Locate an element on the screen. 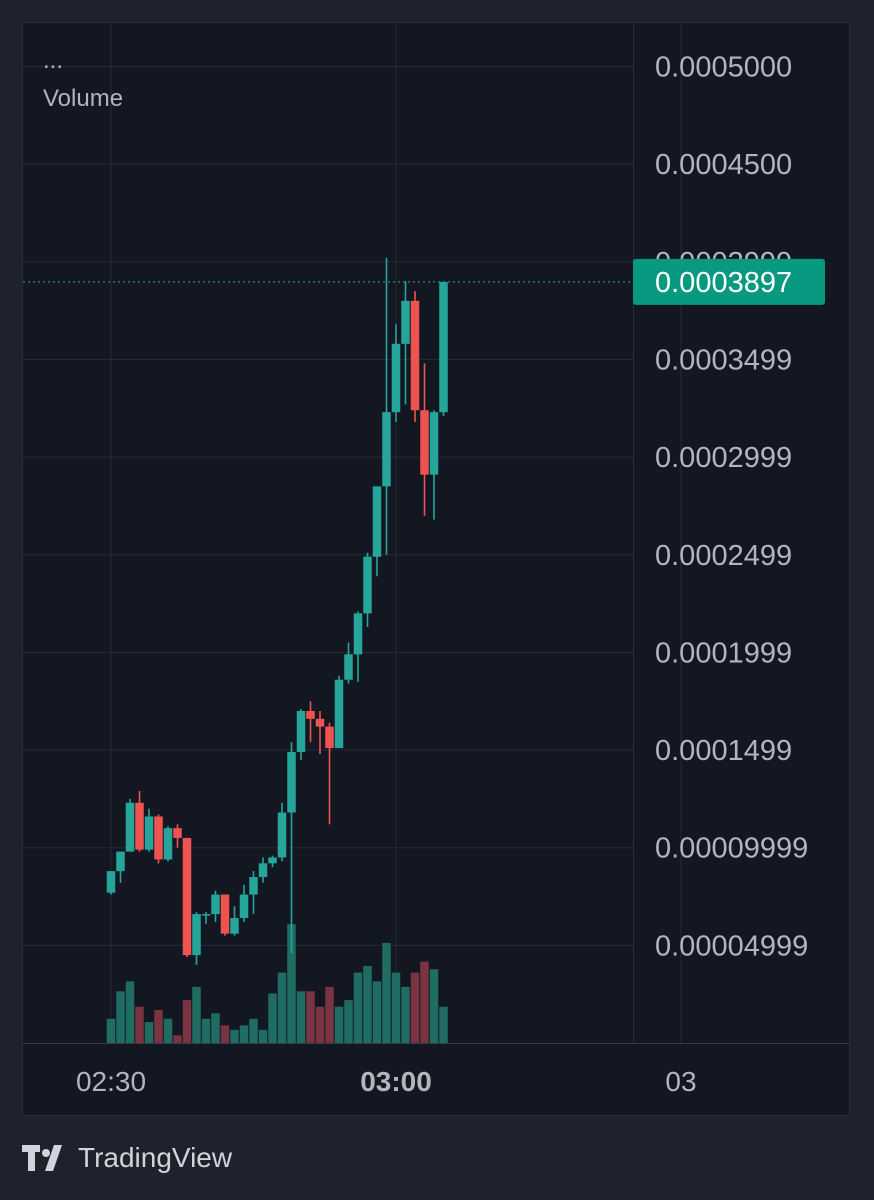 Image resolution: width=874 pixels, height=1200 pixels. time-tick-label: 03:00 is located at coordinates (396, 1081).